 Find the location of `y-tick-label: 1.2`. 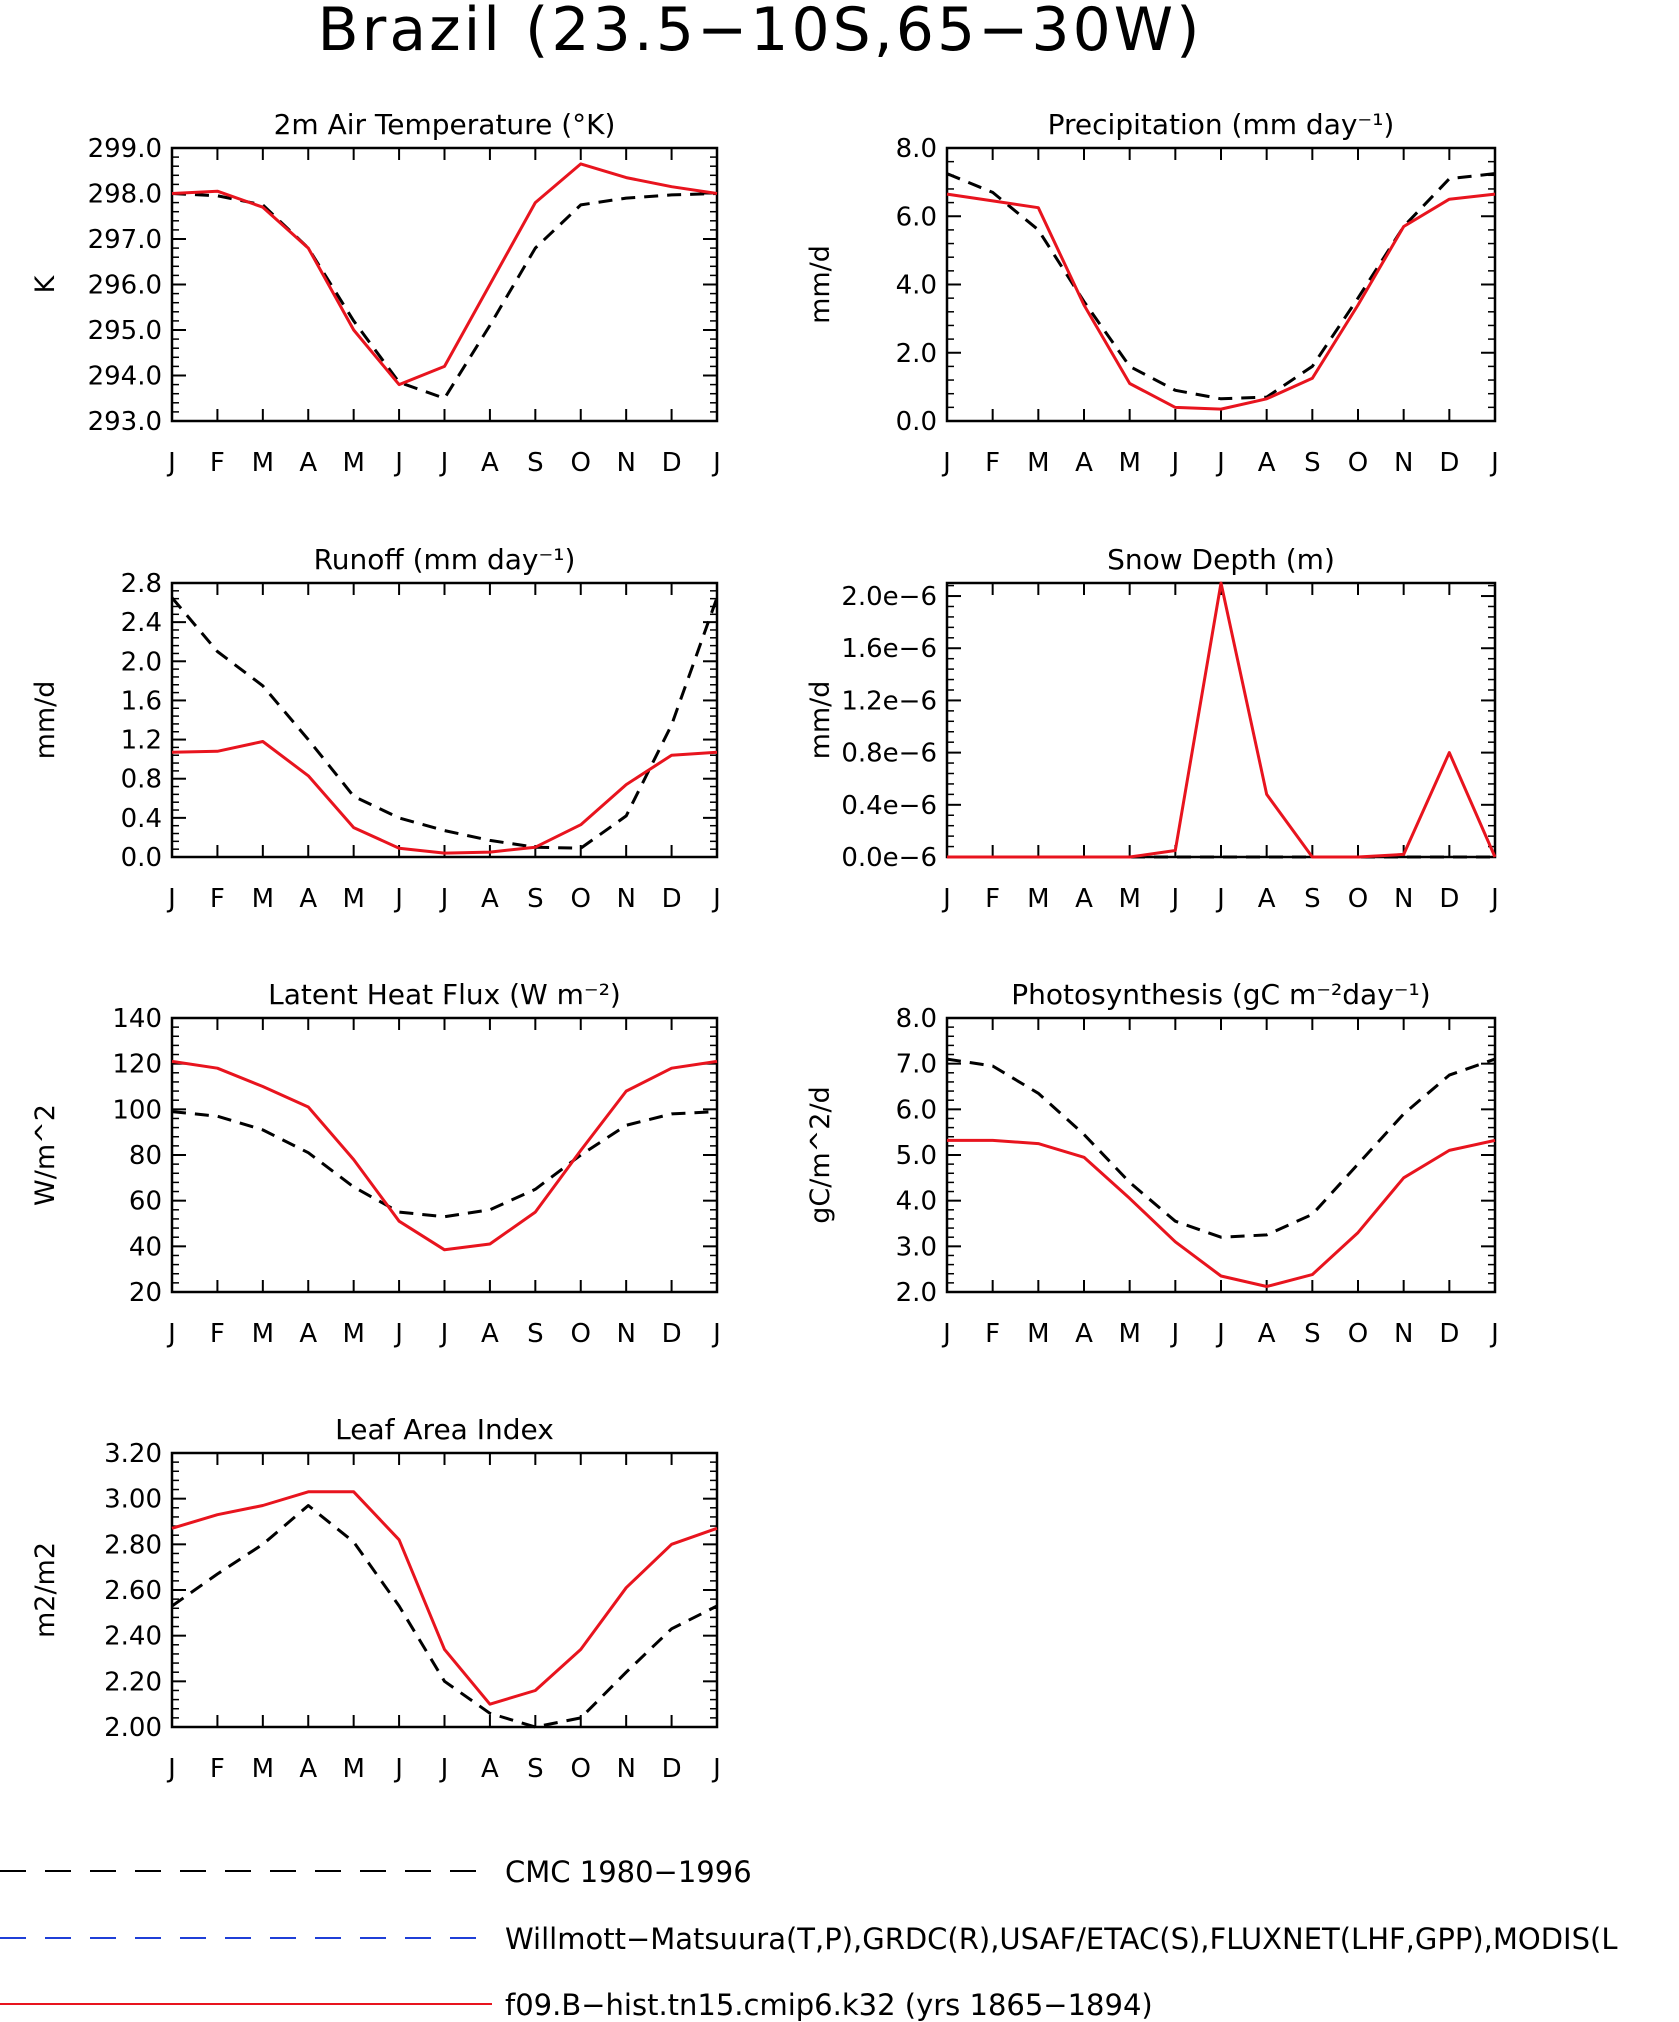

y-tick-label: 1.2 is located at coordinates (141, 741).